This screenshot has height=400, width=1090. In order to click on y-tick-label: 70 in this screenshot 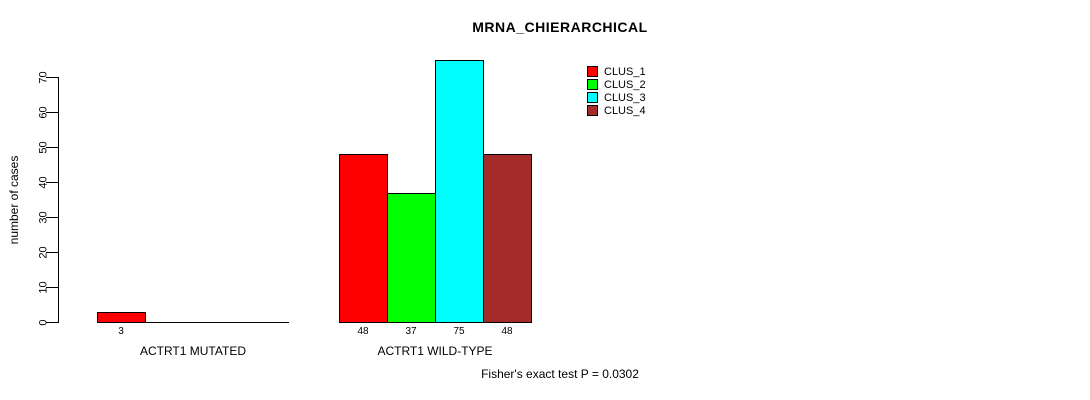, I will do `click(43, 77)`.